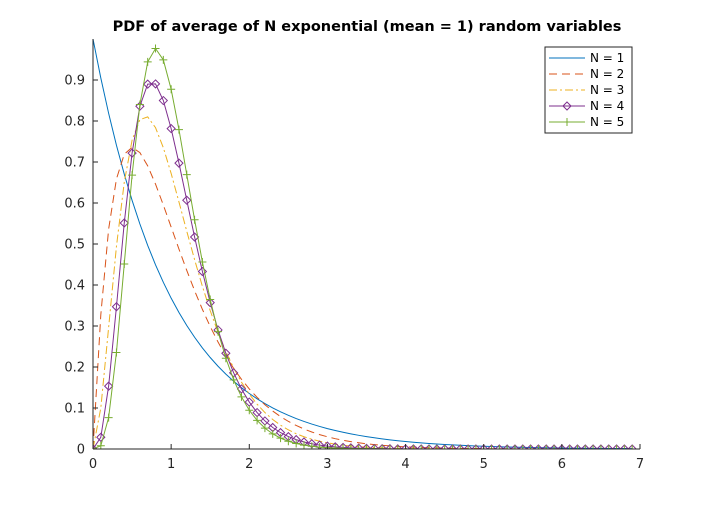 The image size is (708, 509). I want to click on legend-item-n2: N = 2, so click(586, 74).